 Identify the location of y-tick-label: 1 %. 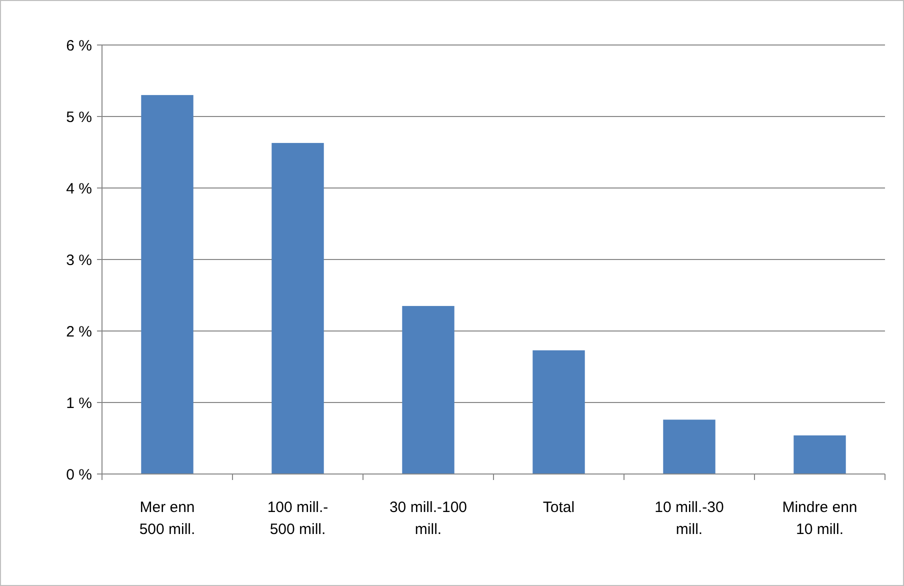
(79, 403).